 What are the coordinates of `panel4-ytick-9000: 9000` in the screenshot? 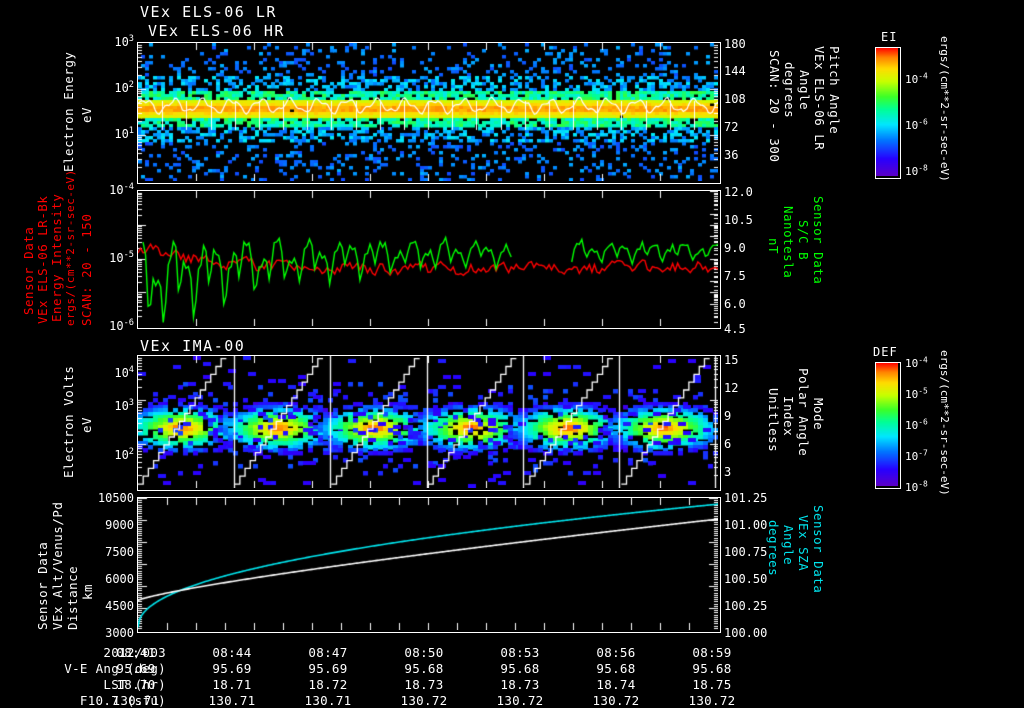 It's located at (119, 525).